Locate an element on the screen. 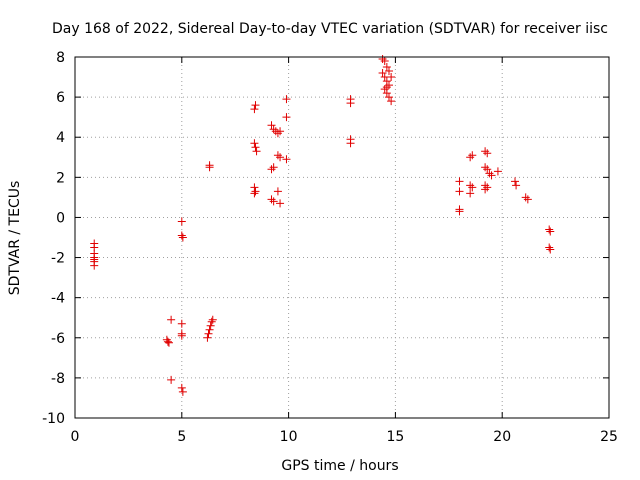 This screenshot has height=480, width=640. x-tick-labels: 0 5 10 15 20 25 is located at coordinates (344, 437).